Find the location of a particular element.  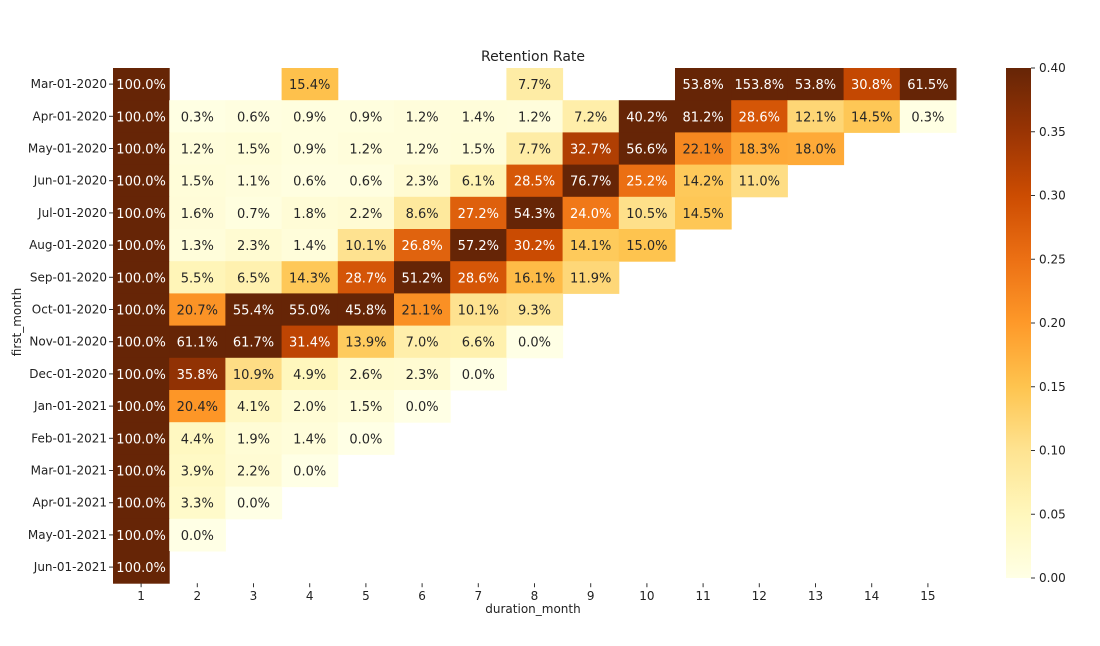

cell-value-label: 57.2% is located at coordinates (478, 246).